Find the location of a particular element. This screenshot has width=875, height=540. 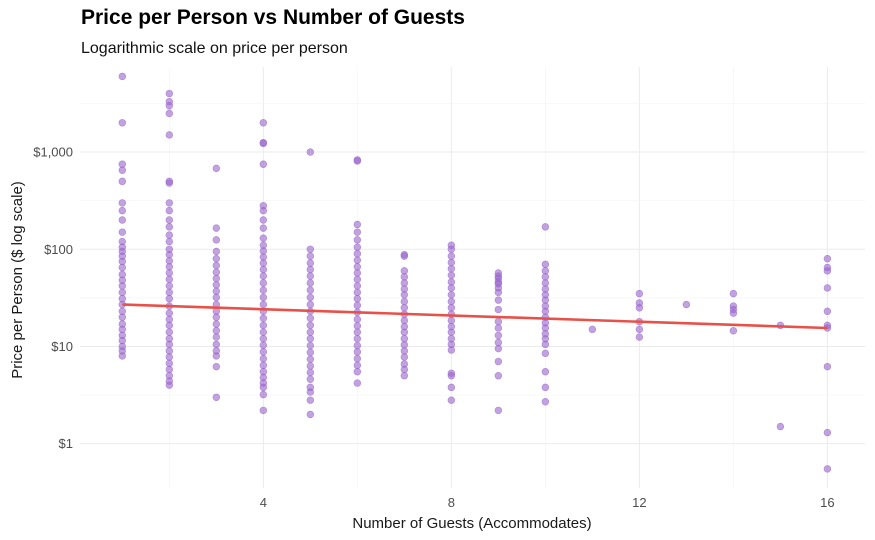

x-tick-label: 12 is located at coordinates (639, 502).